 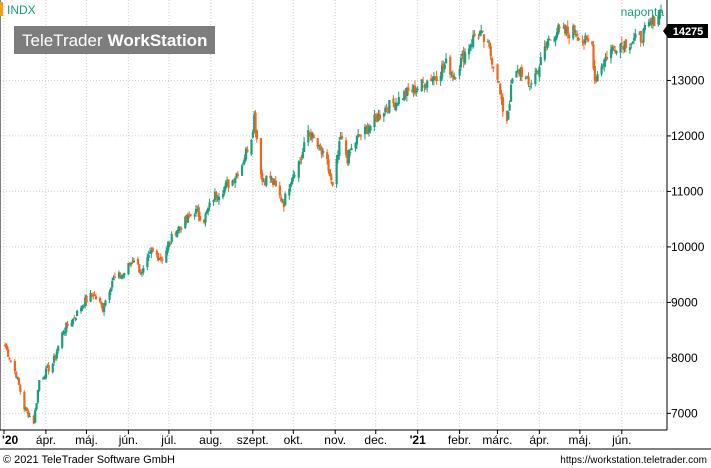 What do you see at coordinates (86, 440) in the screenshot?
I see `x-tick-label: máj.` at bounding box center [86, 440].